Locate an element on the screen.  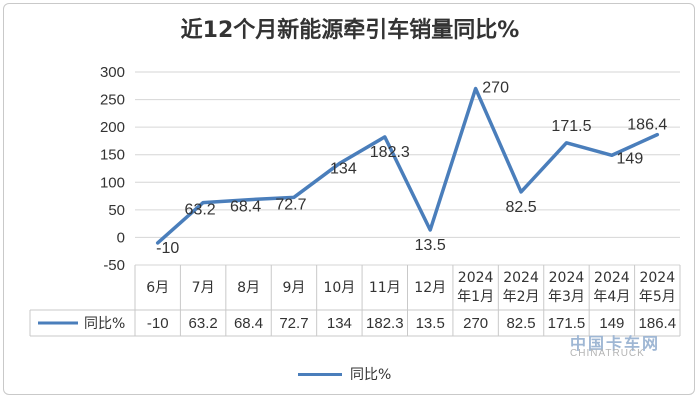
watermark-subtext: CHINATRUCK is located at coordinates (607, 353).